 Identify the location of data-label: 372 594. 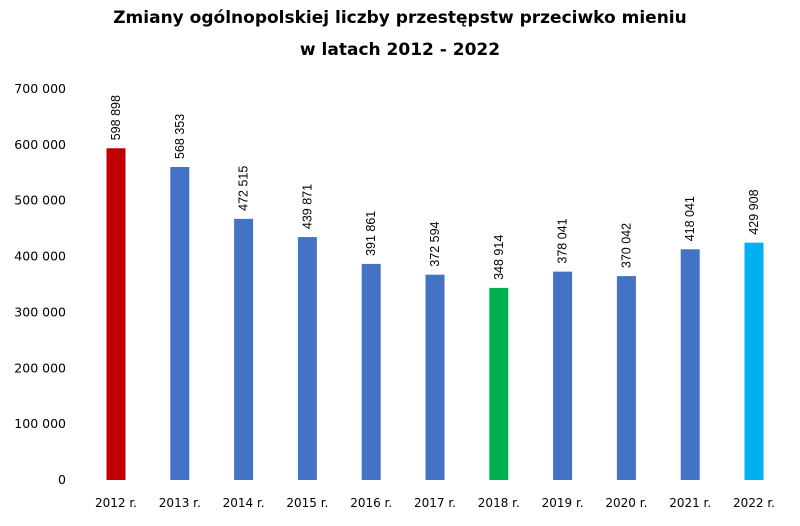
(435, 243).